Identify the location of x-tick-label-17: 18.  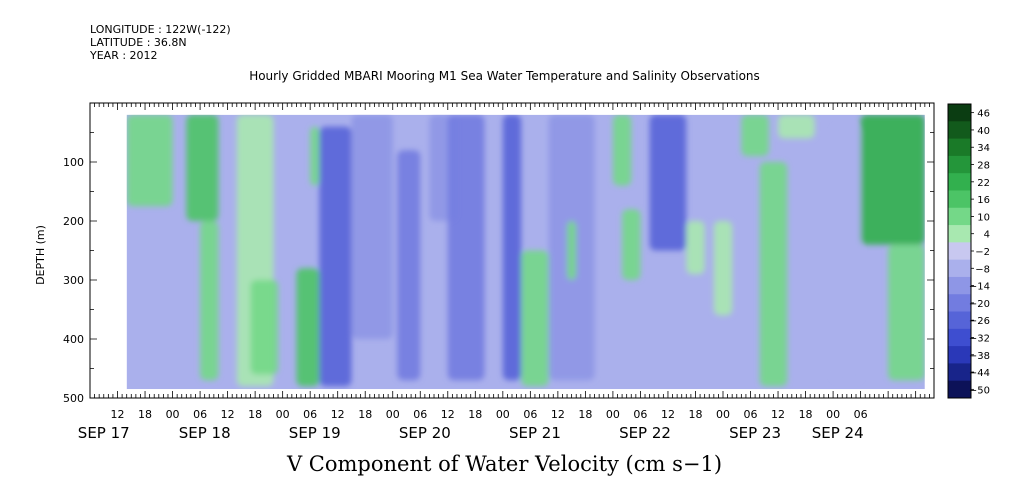
(585, 414).